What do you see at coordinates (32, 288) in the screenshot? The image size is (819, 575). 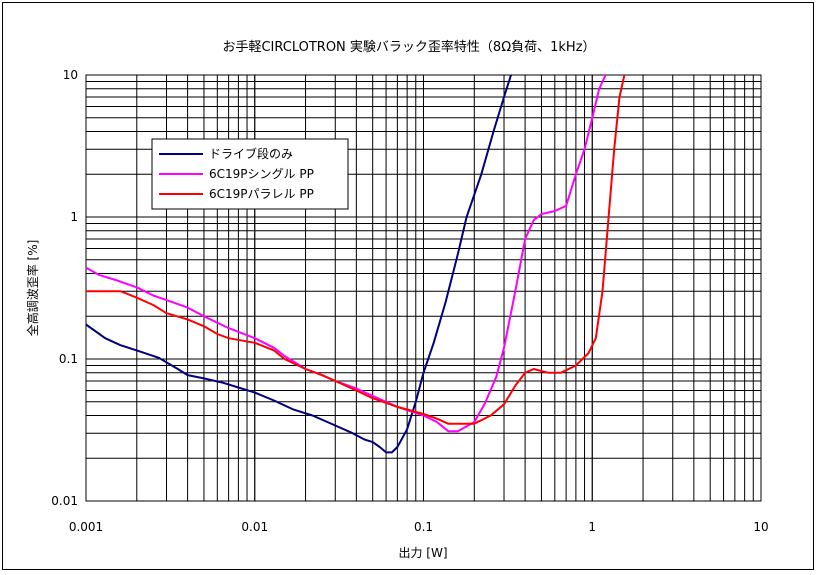 I see `y-axis-label: 全高調波歪率 [%]` at bounding box center [32, 288].